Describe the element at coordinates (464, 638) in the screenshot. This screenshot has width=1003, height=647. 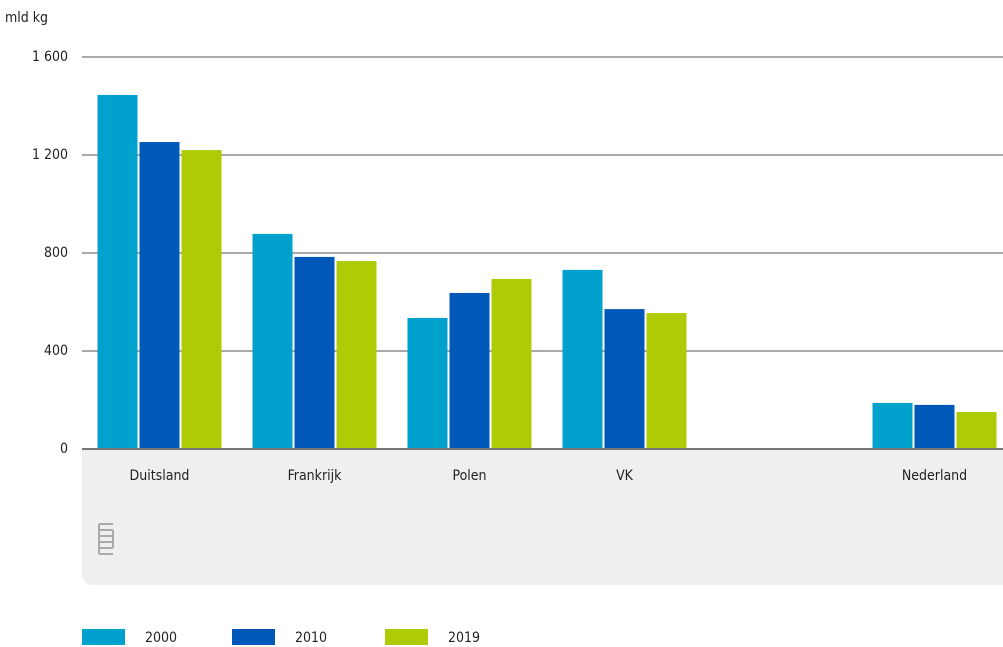
I see `legend-label: 2019` at that location.